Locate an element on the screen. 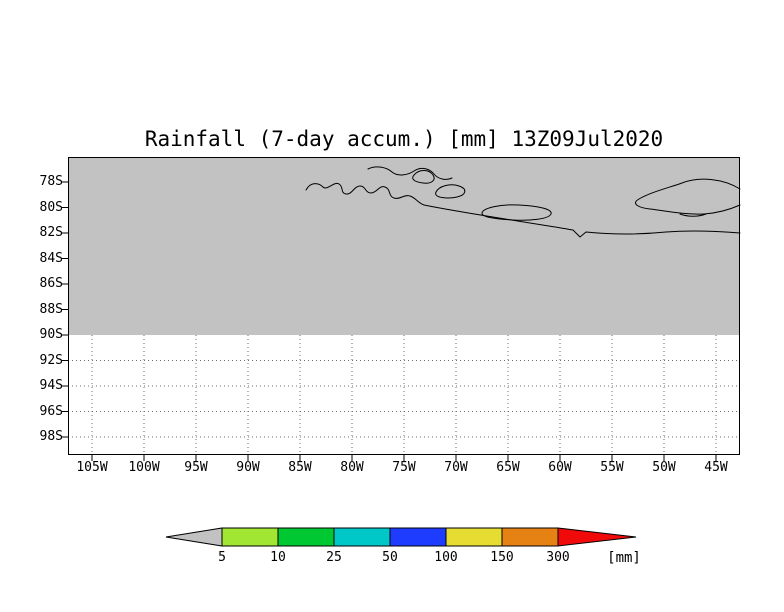 This screenshot has height=612, width=784. lon-tick-label: 95W is located at coordinates (196, 467).